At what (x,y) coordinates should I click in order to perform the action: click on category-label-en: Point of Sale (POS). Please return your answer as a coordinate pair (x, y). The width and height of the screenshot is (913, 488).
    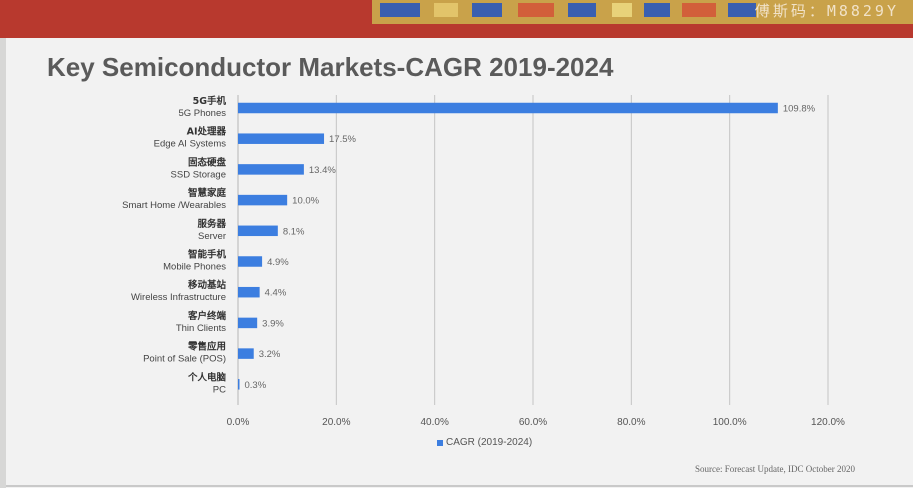
    Looking at the image, I should click on (184, 359).